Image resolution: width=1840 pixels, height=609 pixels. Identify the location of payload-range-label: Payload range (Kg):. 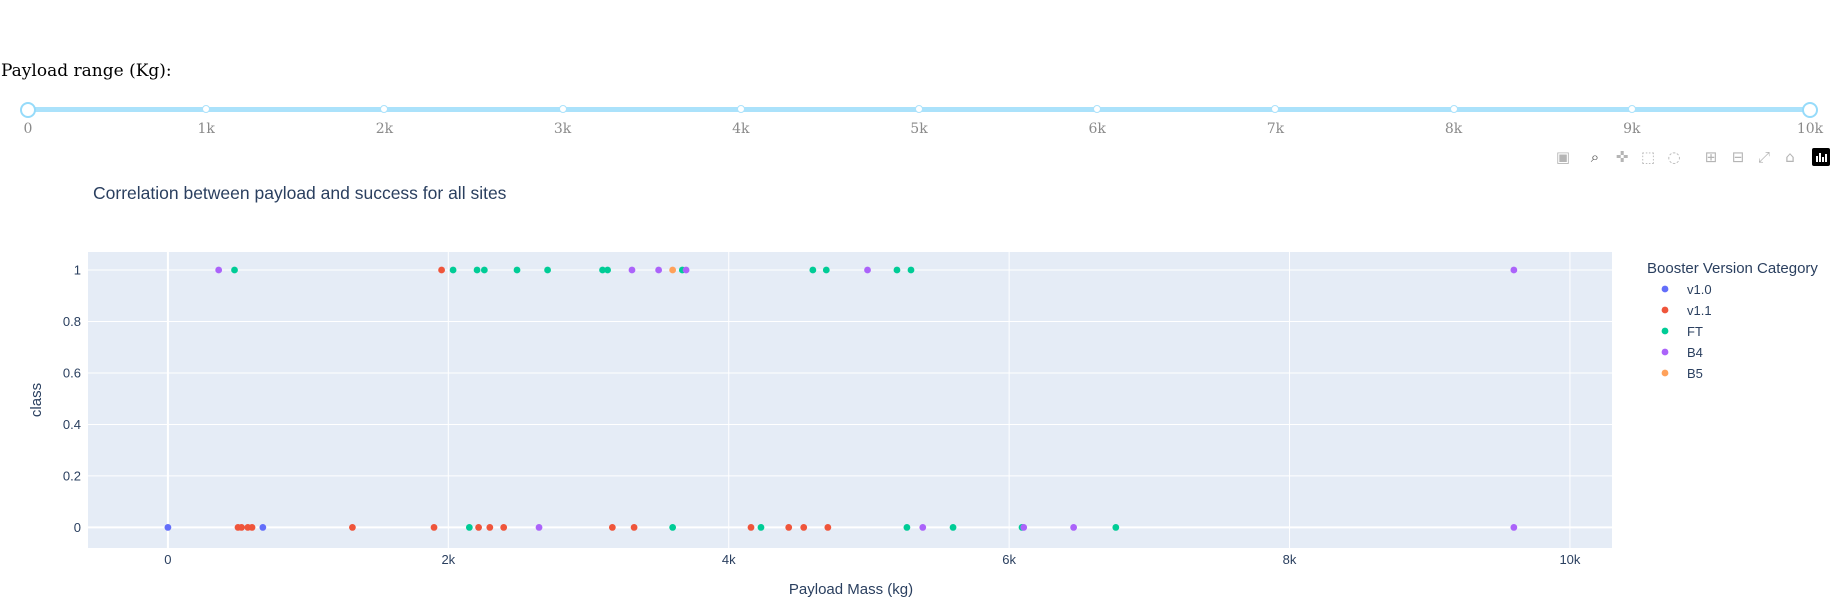
(86, 71).